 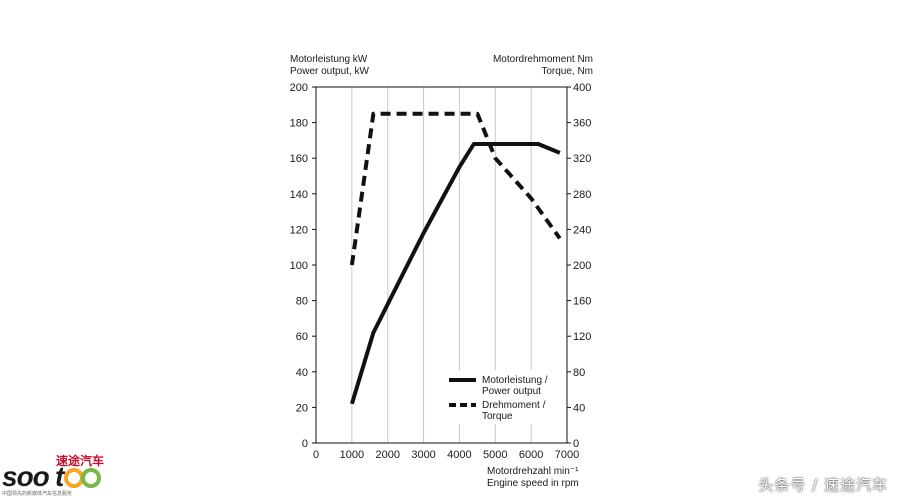 What do you see at coordinates (567, 455) in the screenshot?
I see `x-tick-label-7000: 7000` at bounding box center [567, 455].